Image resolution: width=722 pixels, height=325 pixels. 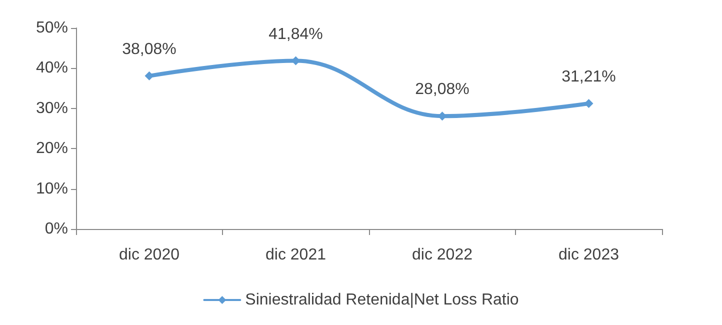 What do you see at coordinates (442, 255) in the screenshot?
I see `x-tick-label: dic 2022` at bounding box center [442, 255].